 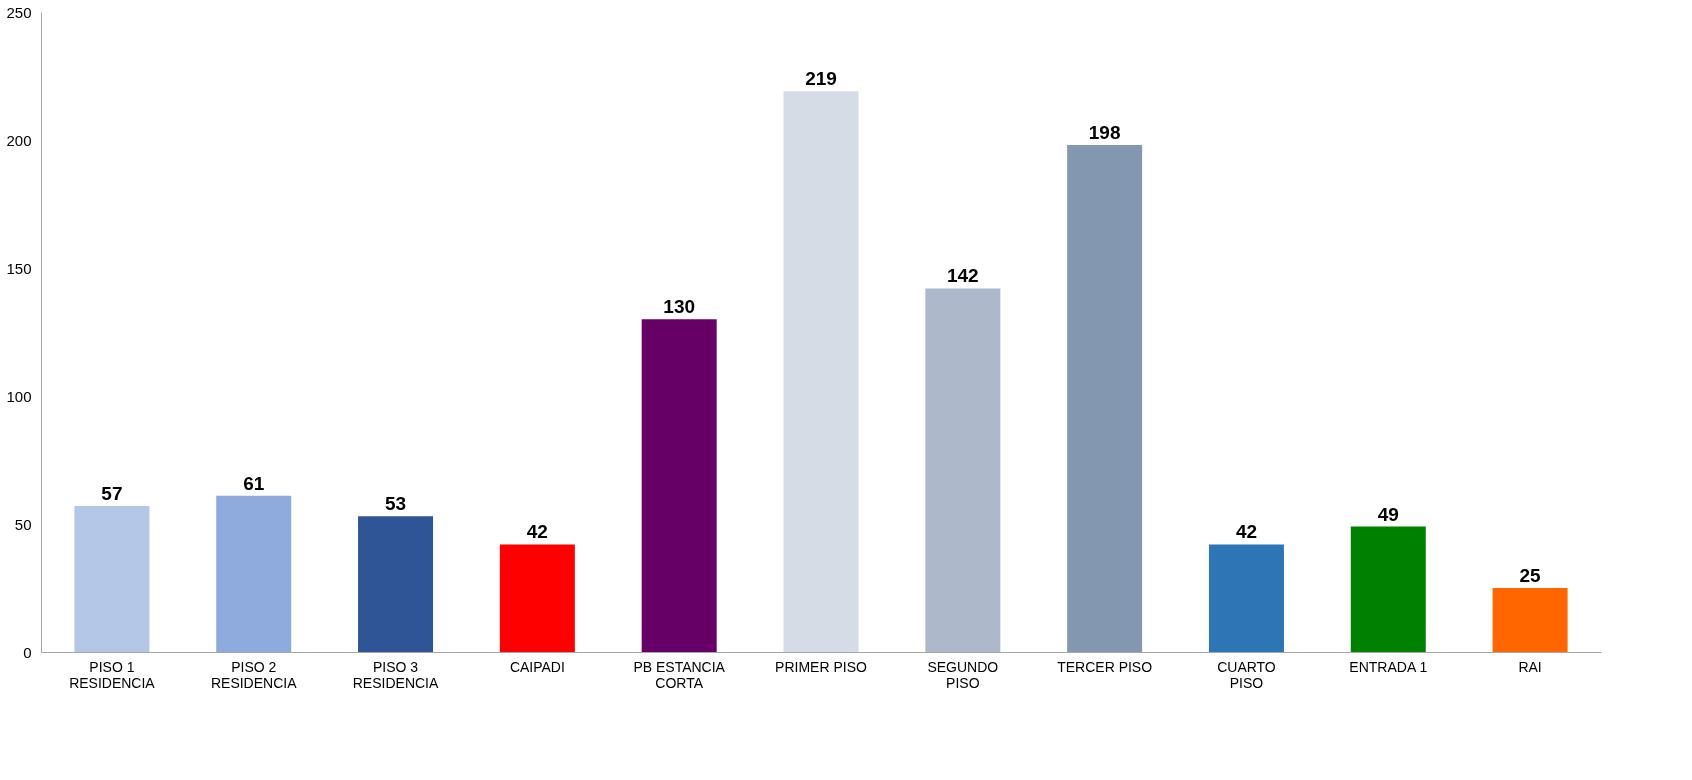 What do you see at coordinates (395, 674) in the screenshot?
I see `x-tick-label: PISO 3 RESIDENCIA` at bounding box center [395, 674].